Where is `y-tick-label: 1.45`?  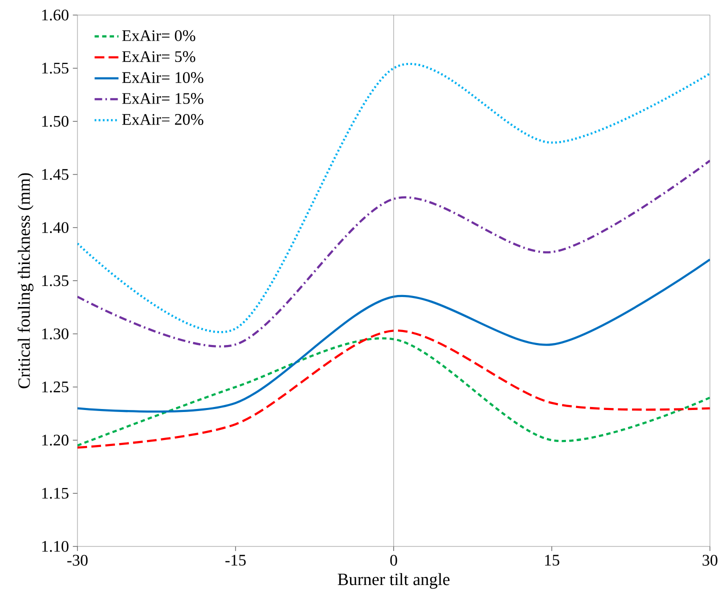 y-tick-label: 1.45 is located at coordinates (55, 174).